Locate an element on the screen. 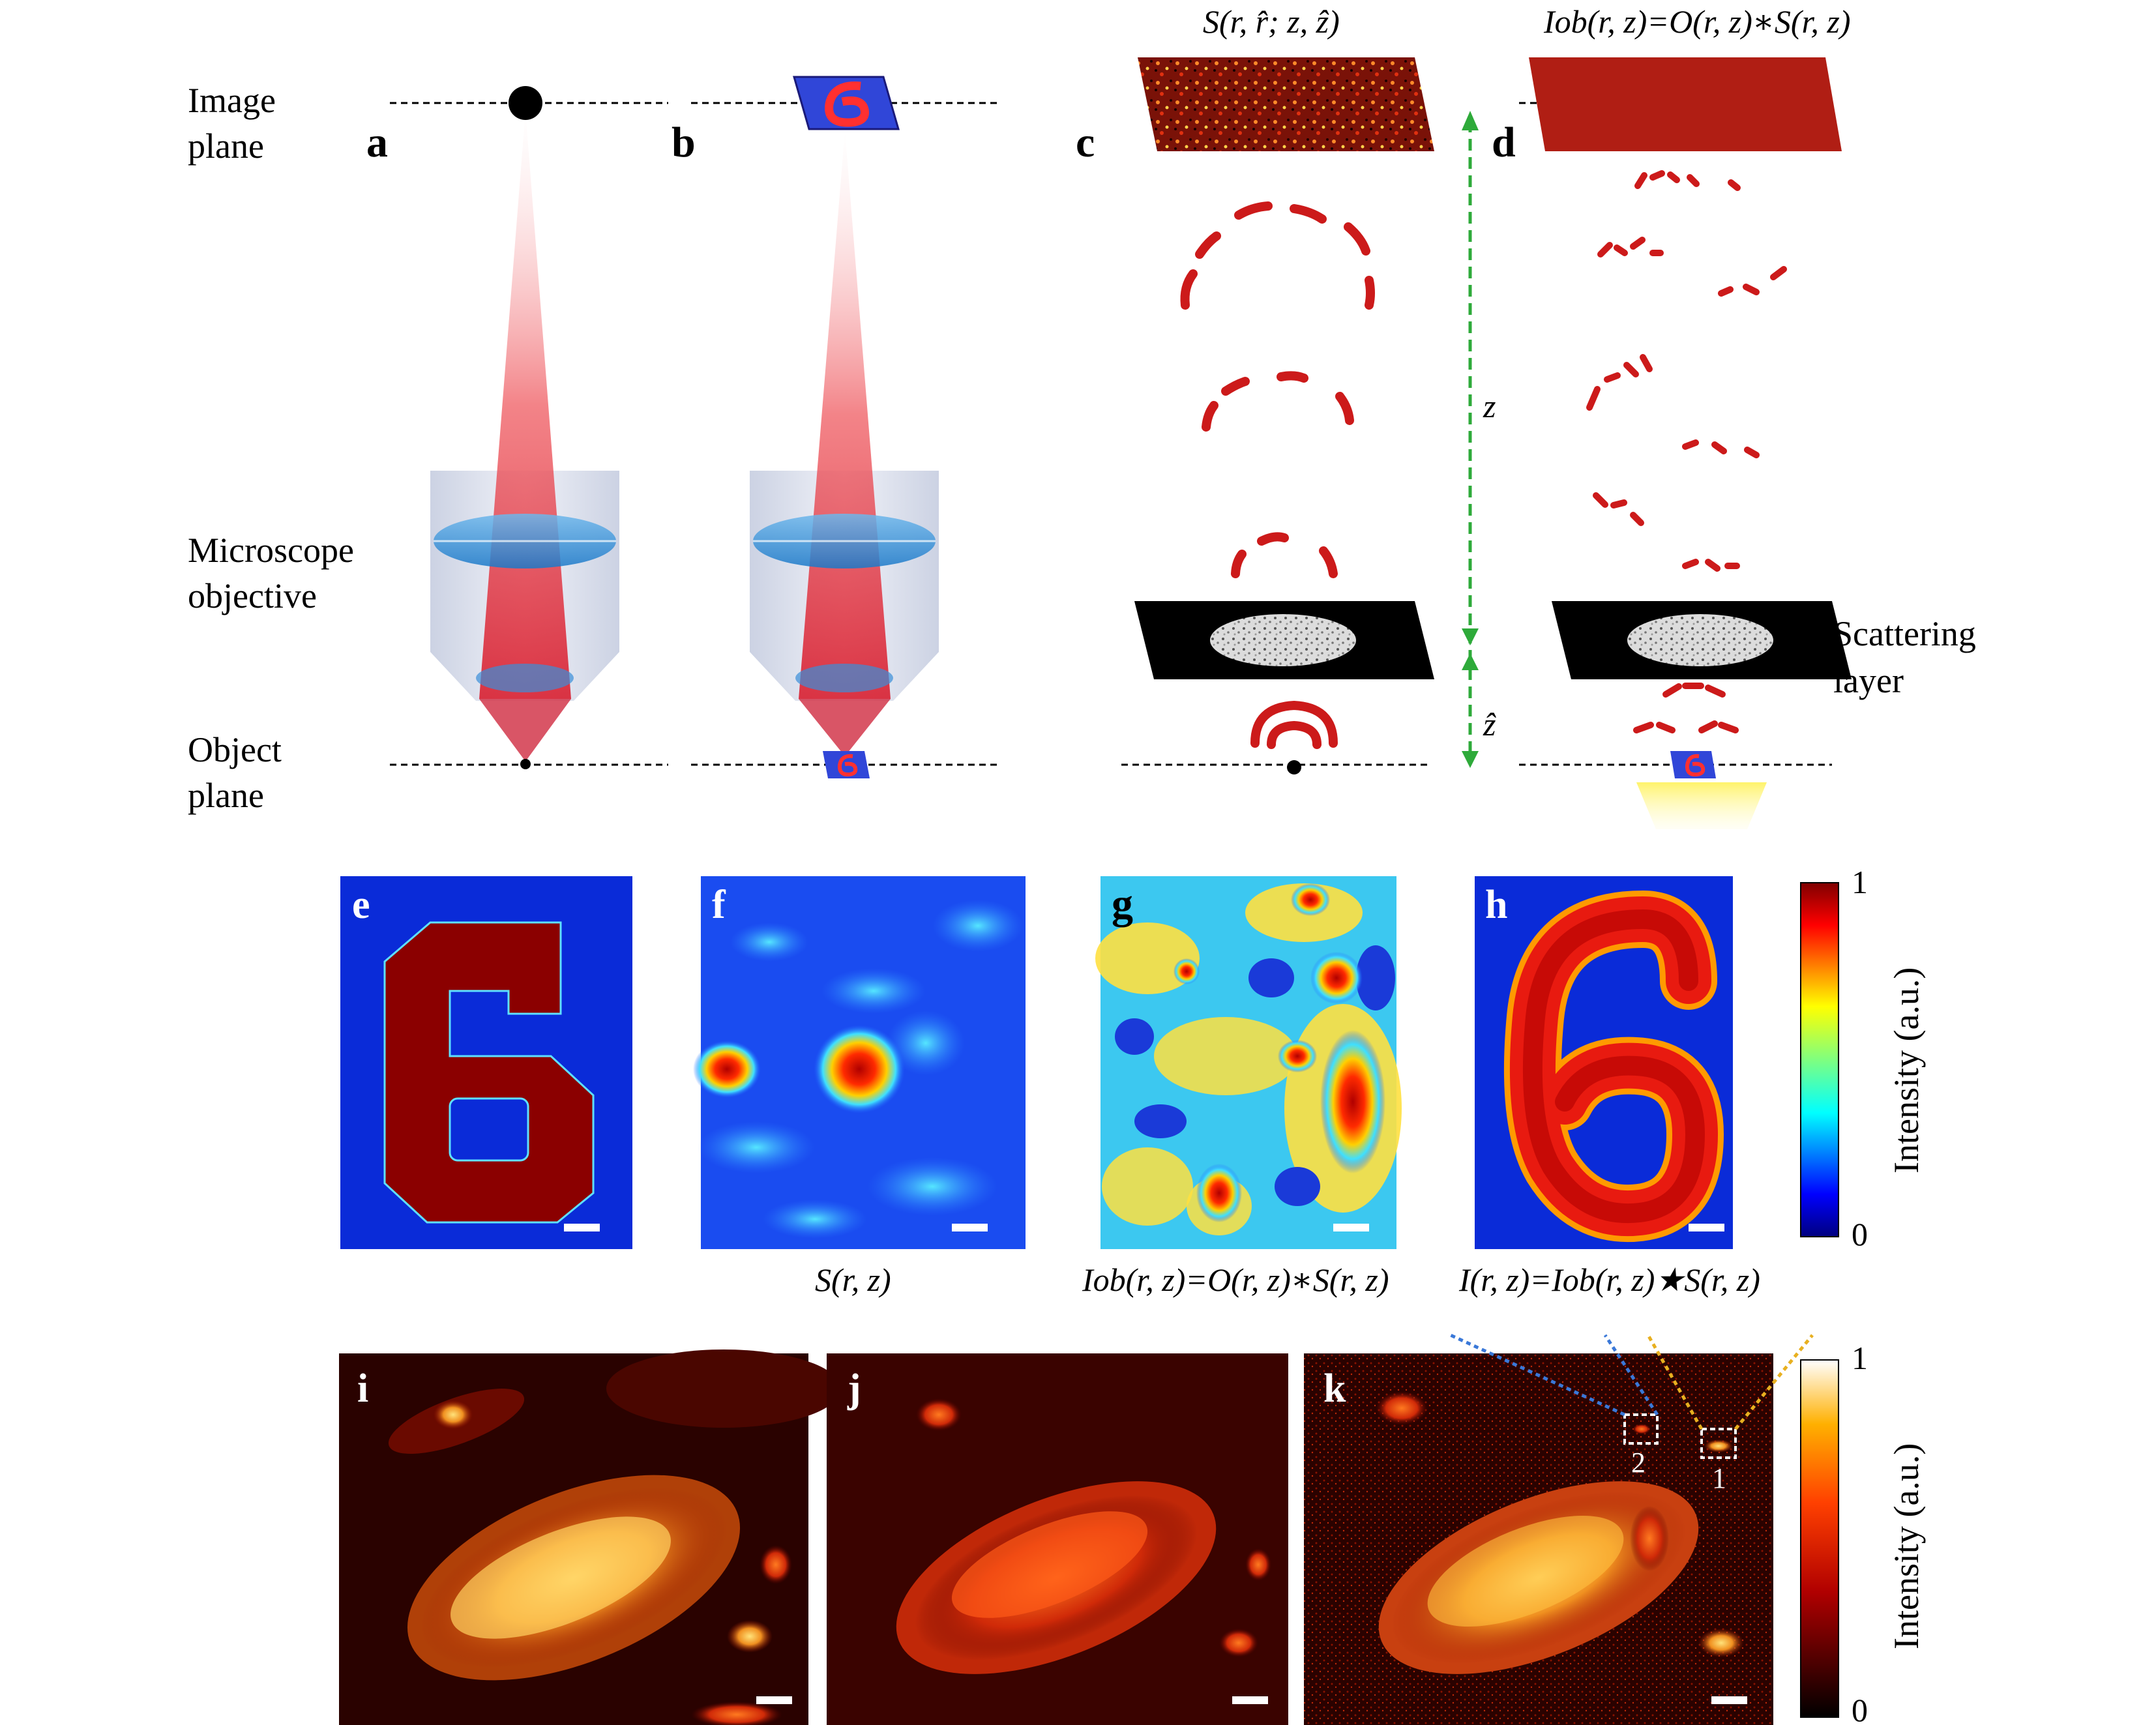  panel-label-c: c is located at coordinates (1085, 142).